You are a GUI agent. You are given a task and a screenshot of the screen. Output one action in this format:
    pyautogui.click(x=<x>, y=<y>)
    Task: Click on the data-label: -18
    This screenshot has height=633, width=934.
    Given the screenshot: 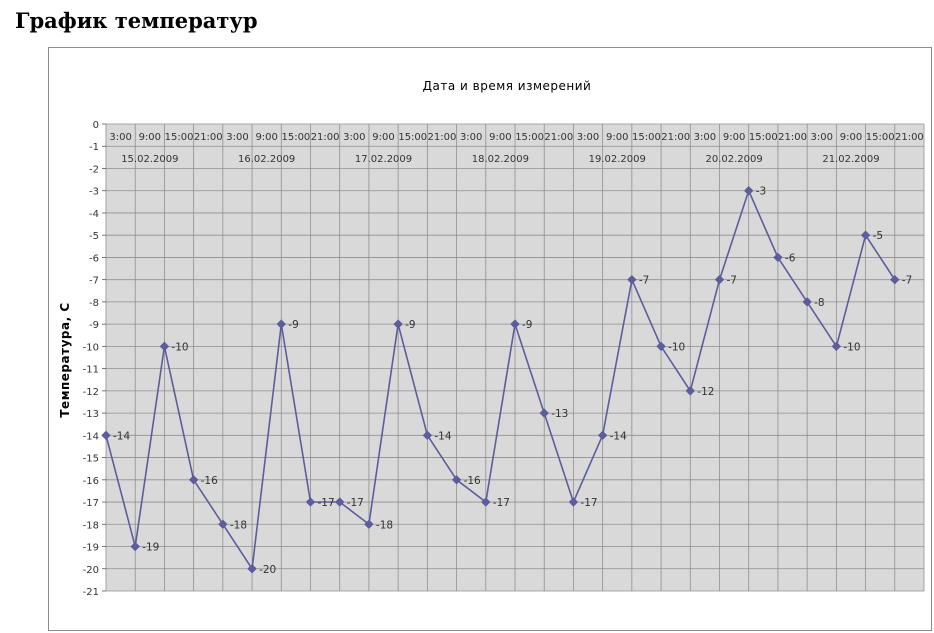 What is the action you would take?
    pyautogui.click(x=238, y=525)
    